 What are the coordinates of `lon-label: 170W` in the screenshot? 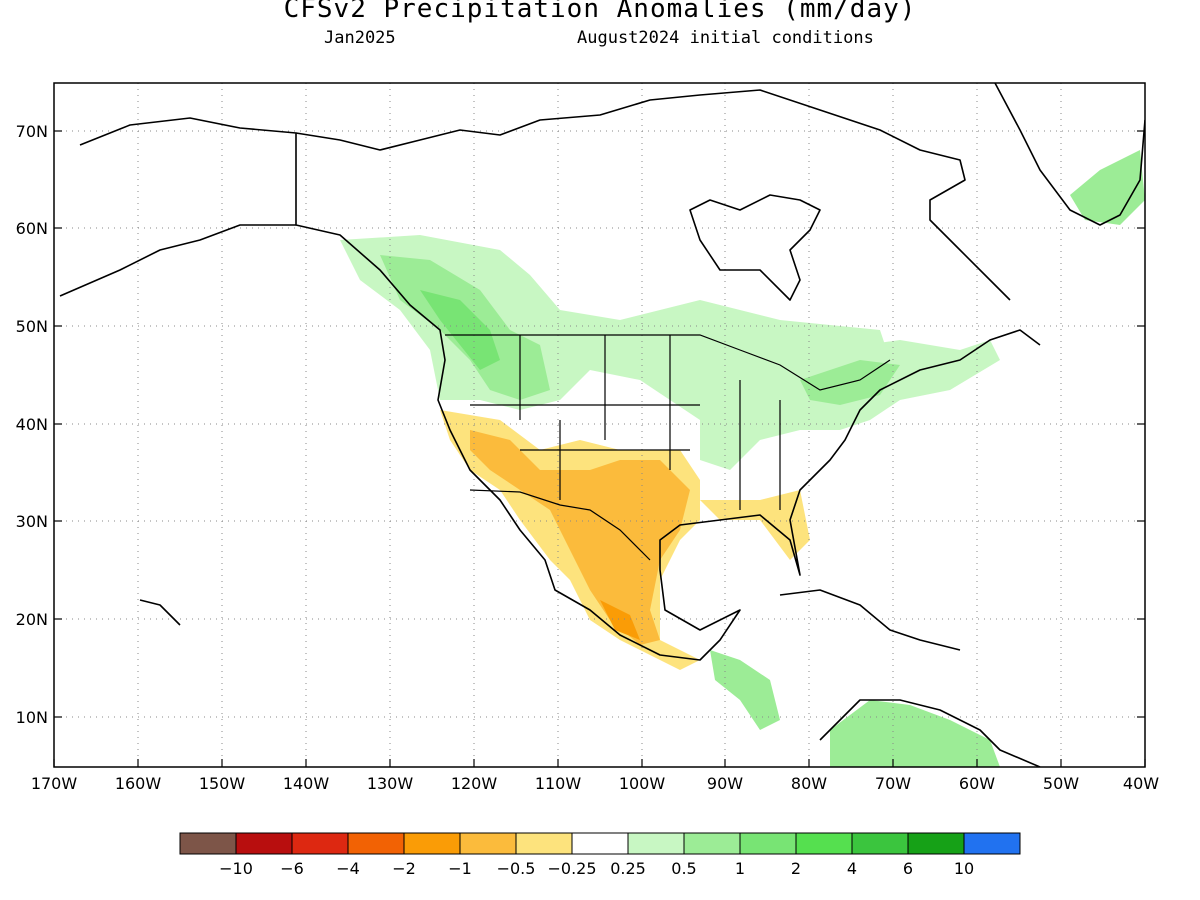 It's located at (54, 783).